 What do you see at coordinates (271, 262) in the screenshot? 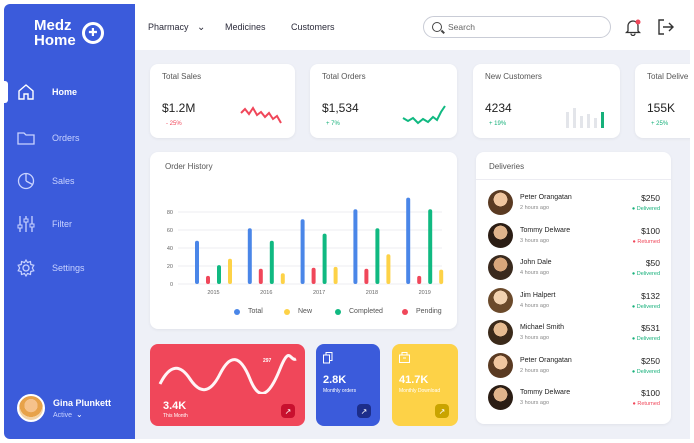
I see `bar-completed-2016` at bounding box center [271, 262].